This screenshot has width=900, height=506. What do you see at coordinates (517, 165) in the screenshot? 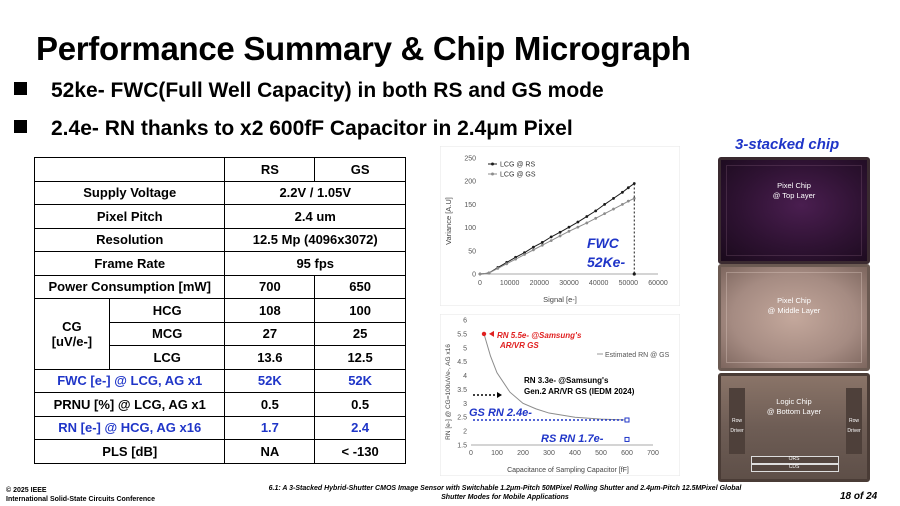
I see `legend-rs-label: LCG @ RS` at bounding box center [517, 165].